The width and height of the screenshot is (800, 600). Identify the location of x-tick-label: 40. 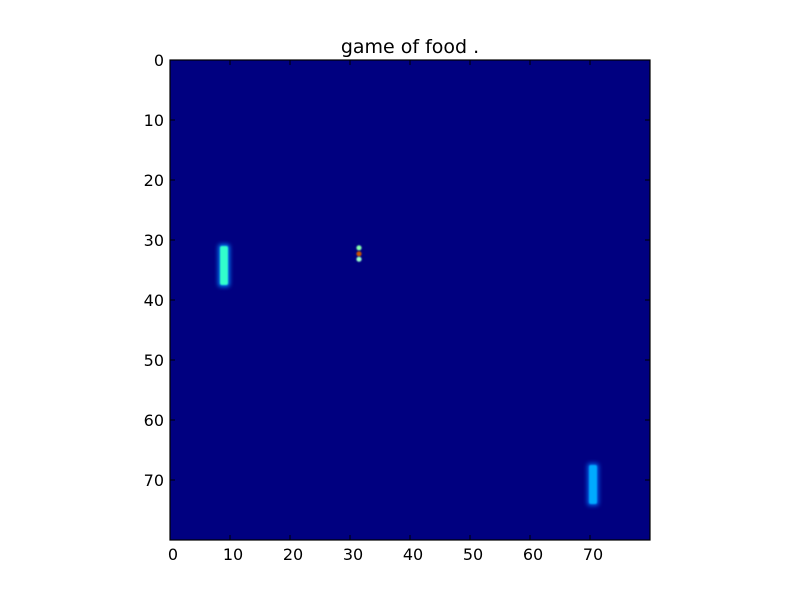
(413, 554).